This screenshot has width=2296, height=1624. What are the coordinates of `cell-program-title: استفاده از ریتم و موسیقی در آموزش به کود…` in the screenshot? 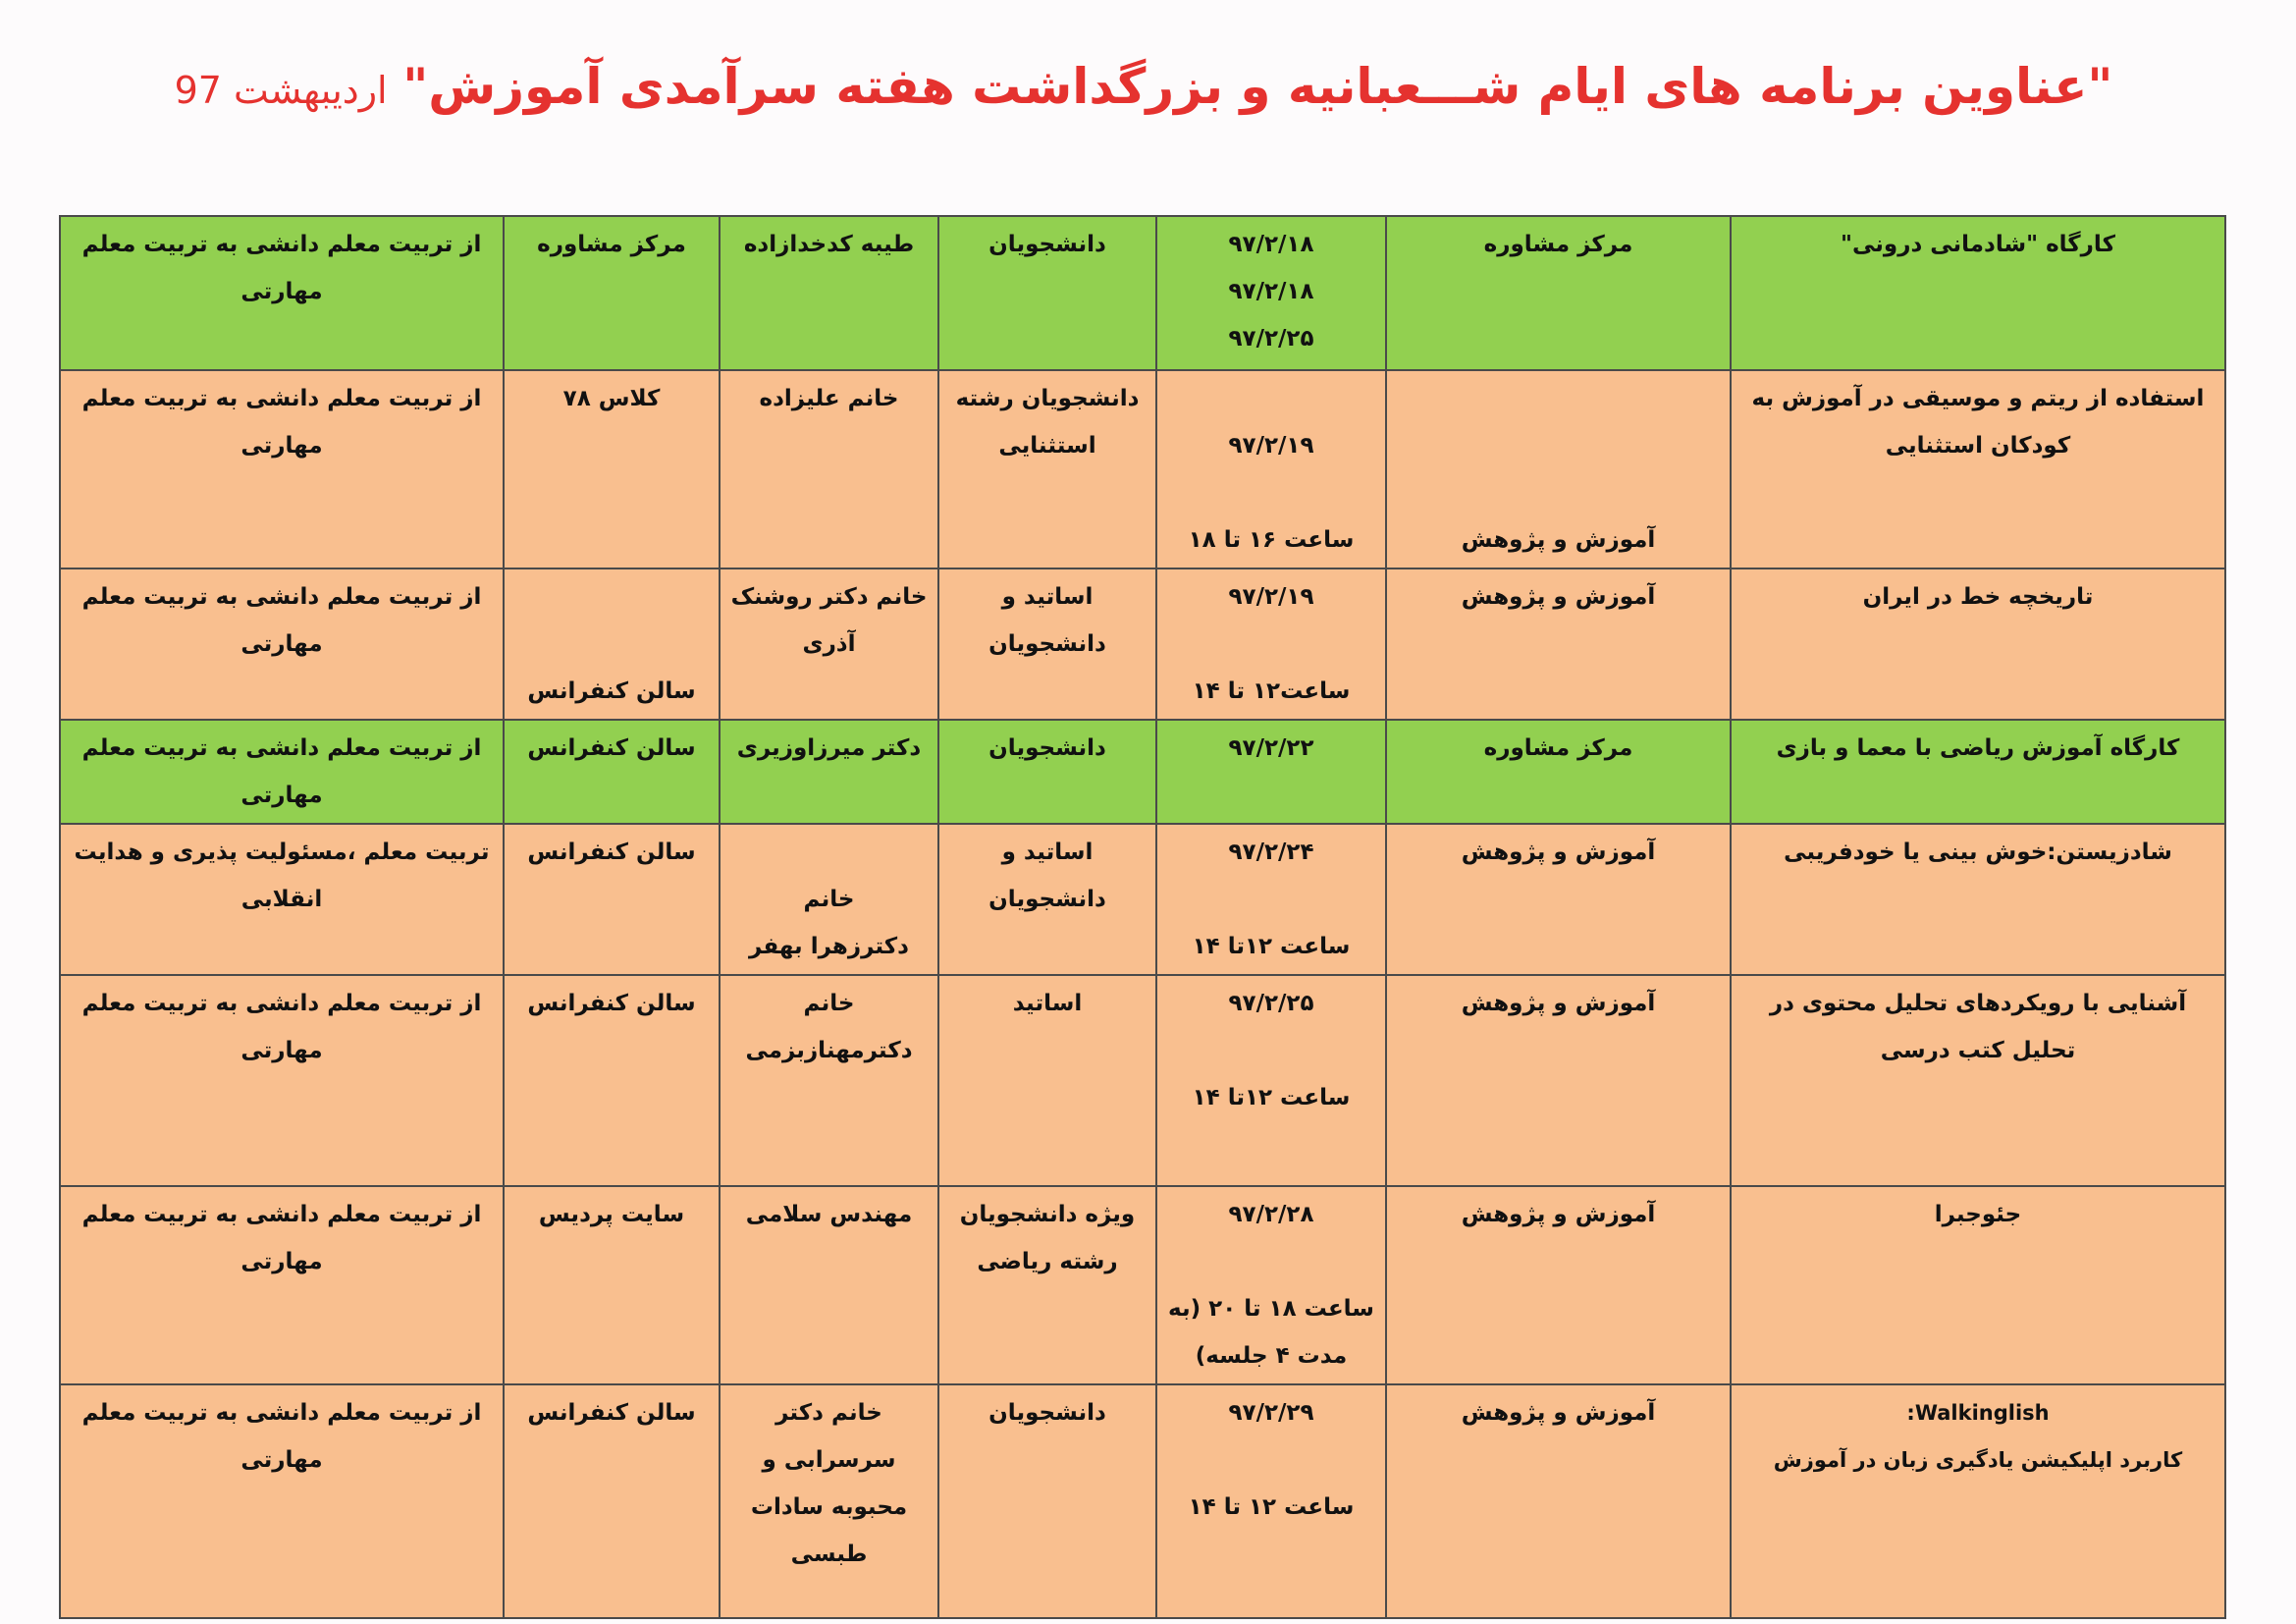 It's located at (1978, 469).